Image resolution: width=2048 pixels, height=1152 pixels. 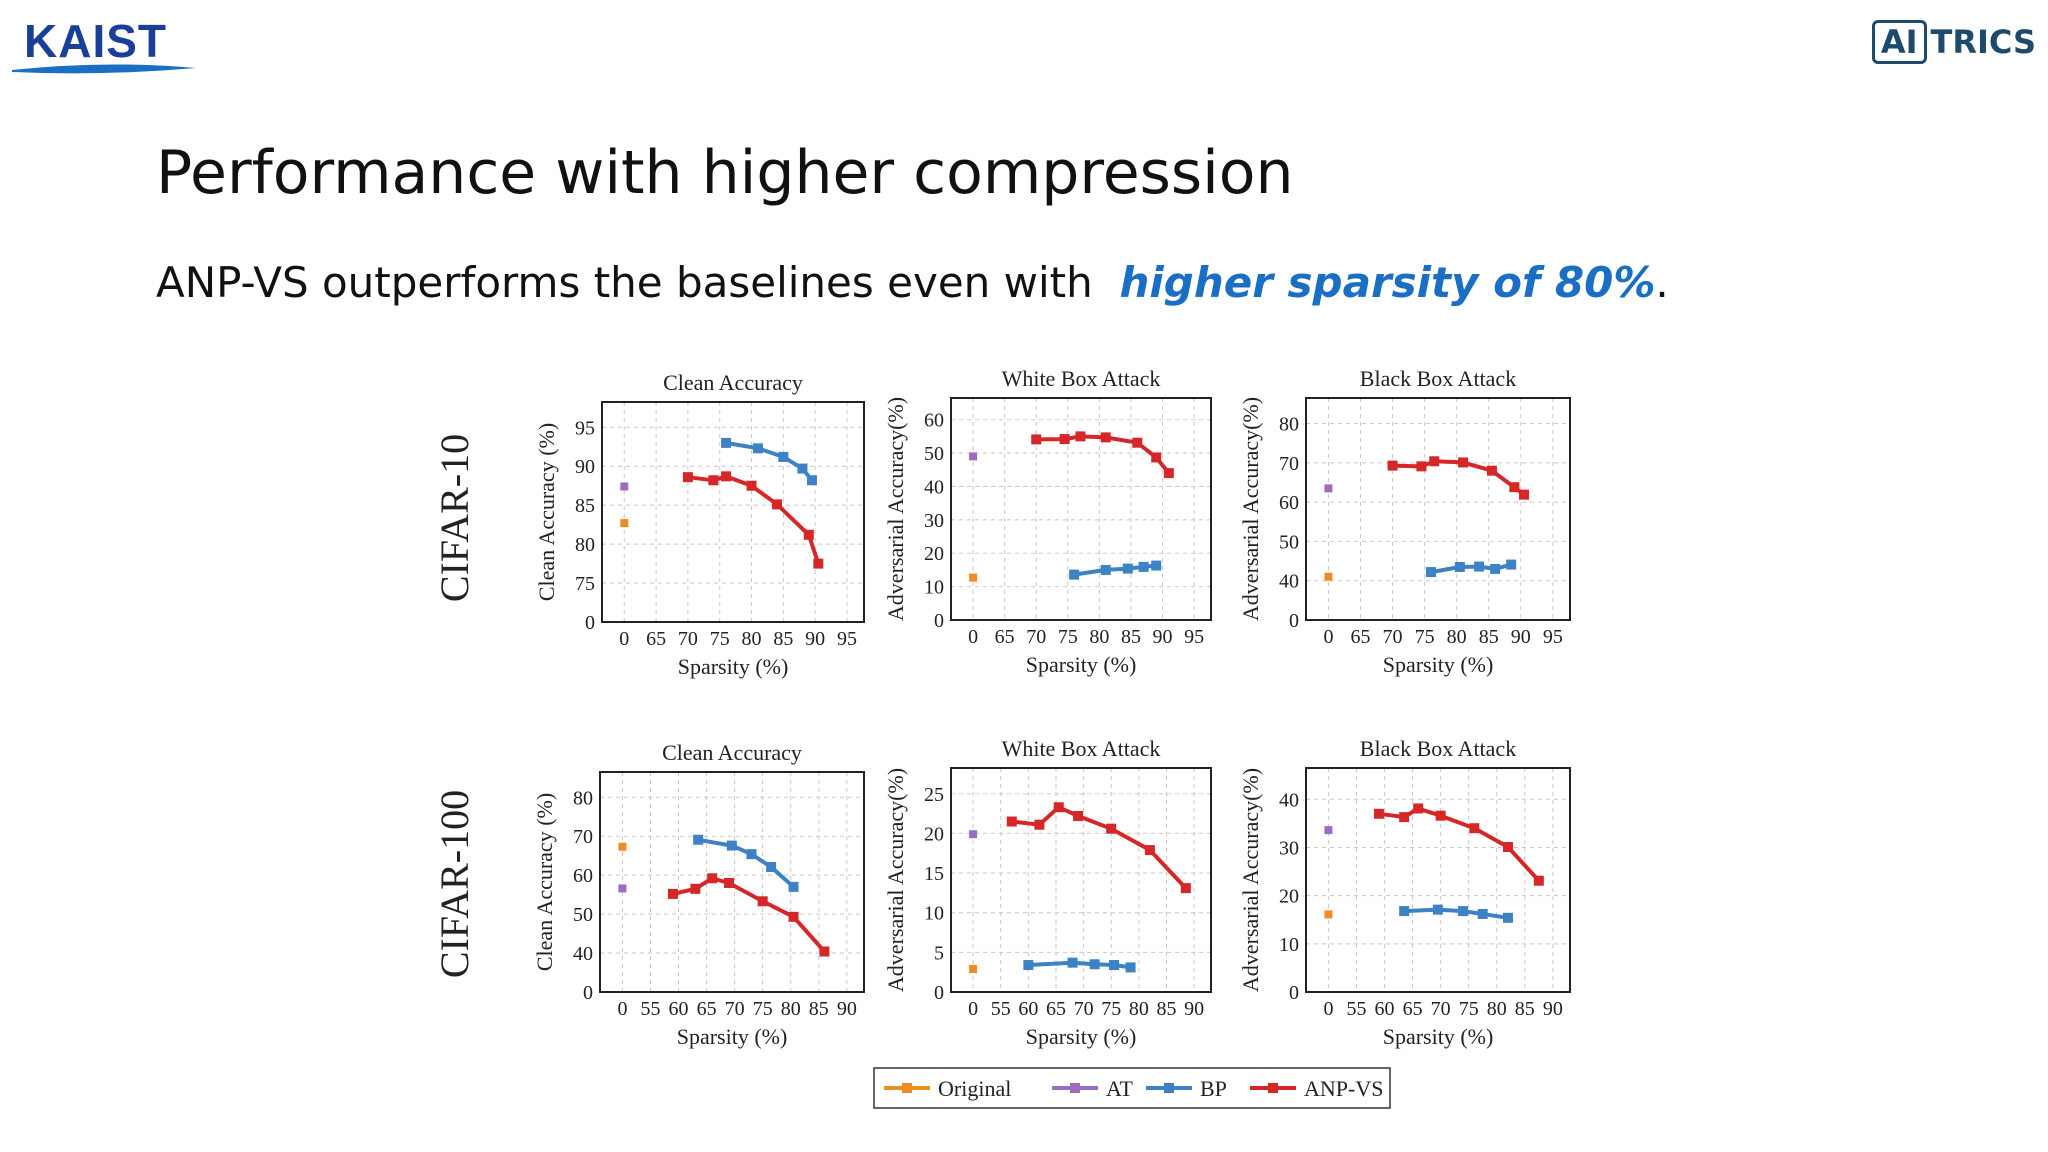 I want to click on chart-1-xlabel: Sparsity (%), so click(x=733, y=666).